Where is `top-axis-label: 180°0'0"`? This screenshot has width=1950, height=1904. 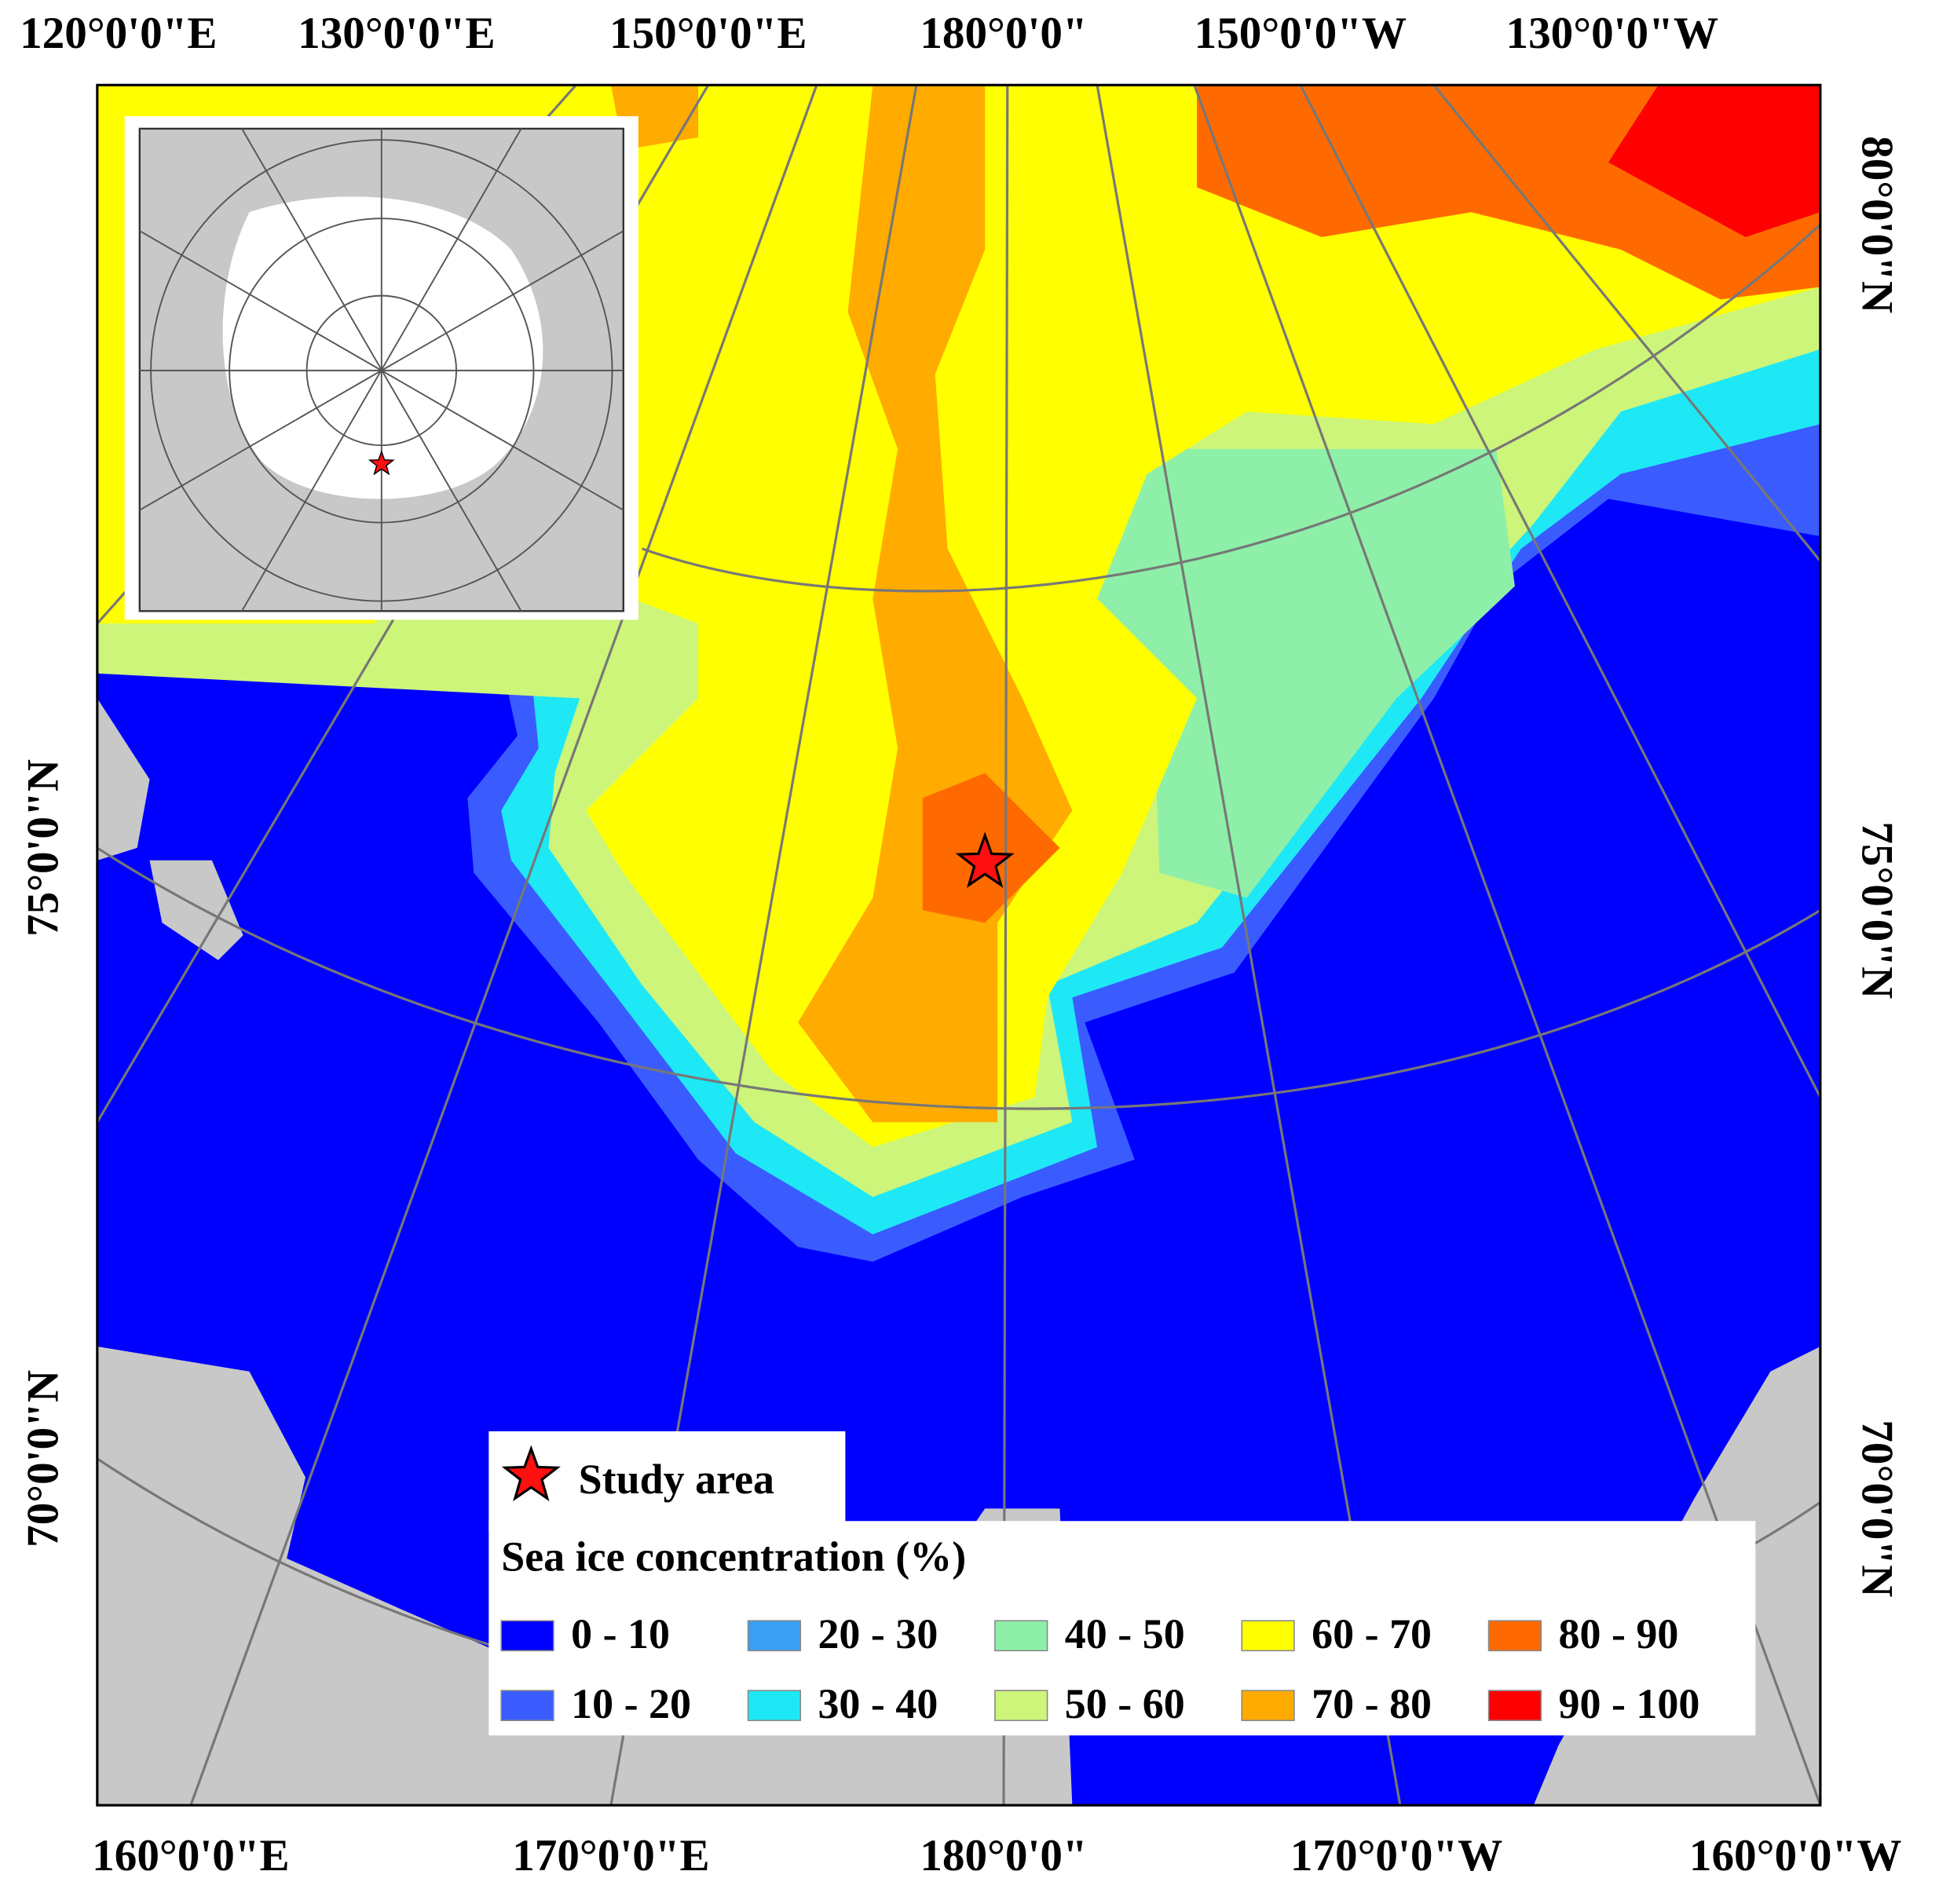
top-axis-label: 180°0'0" is located at coordinates (1004, 33).